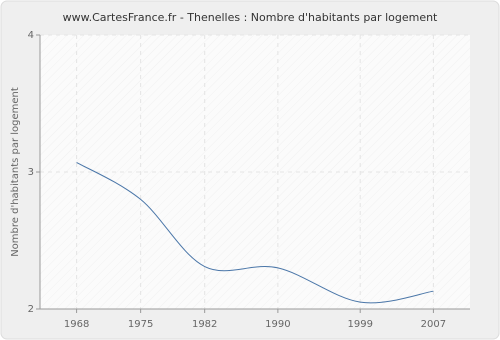 This screenshot has height=340, width=500. What do you see at coordinates (433, 324) in the screenshot?
I see `x-tick-label: 2007` at bounding box center [433, 324].